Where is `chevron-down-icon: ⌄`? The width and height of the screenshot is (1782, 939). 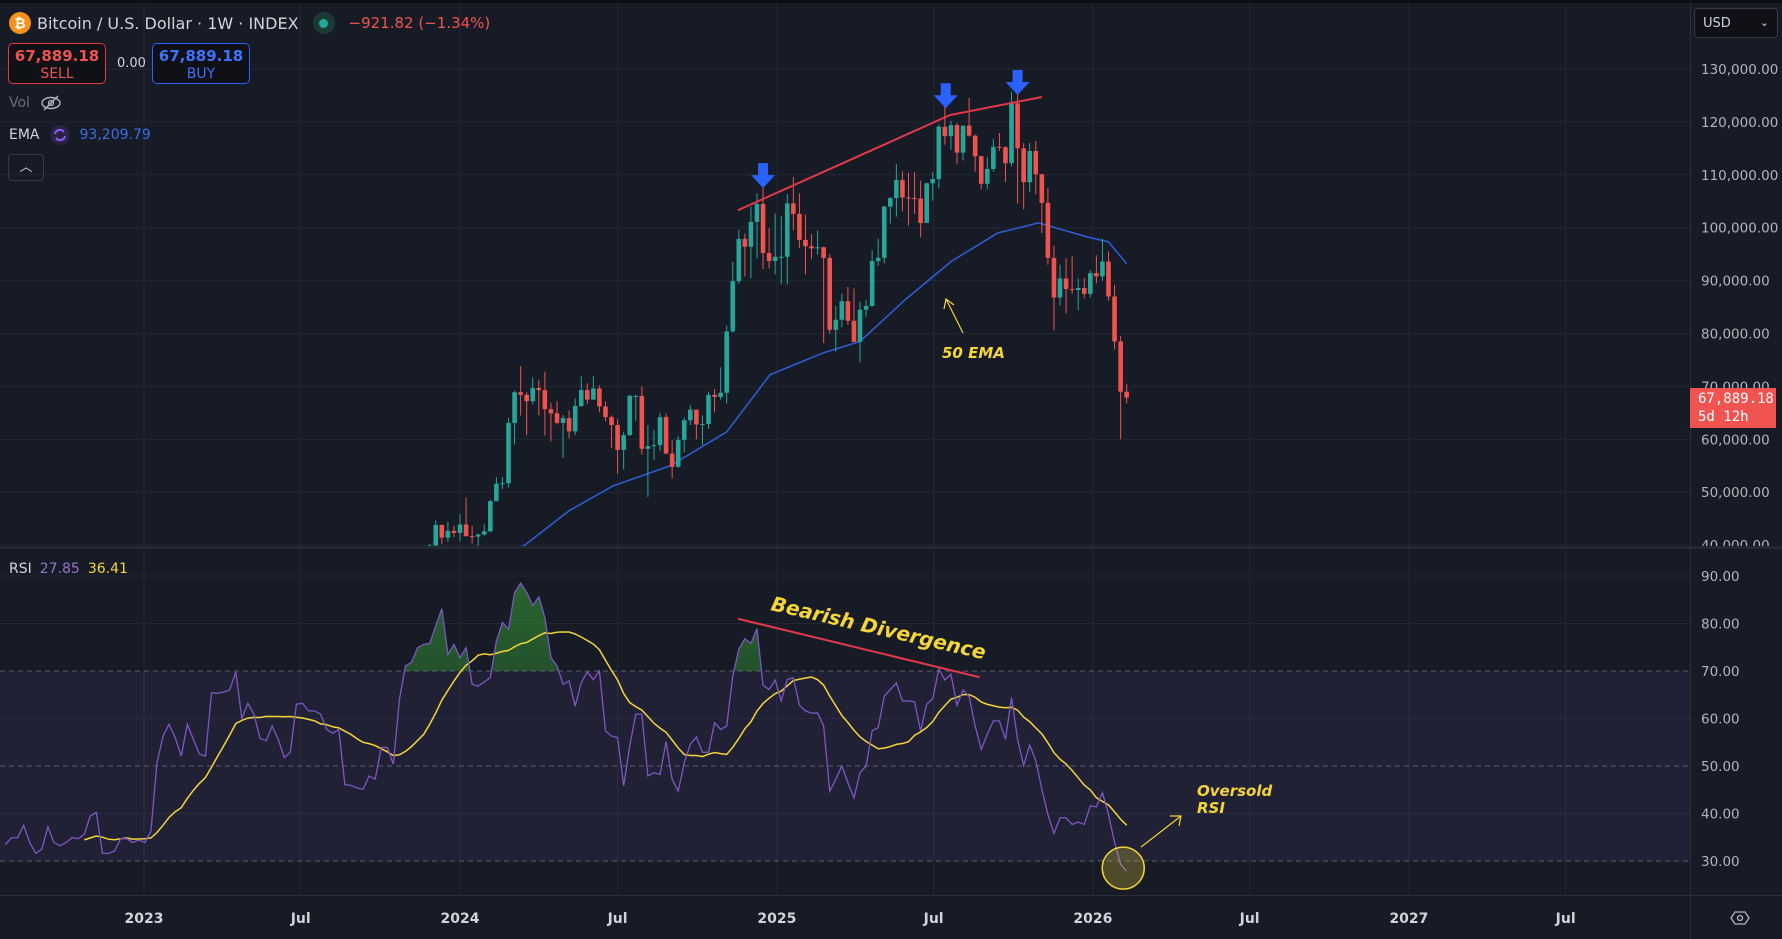 chevron-down-icon: ⌄ is located at coordinates (1764, 22).